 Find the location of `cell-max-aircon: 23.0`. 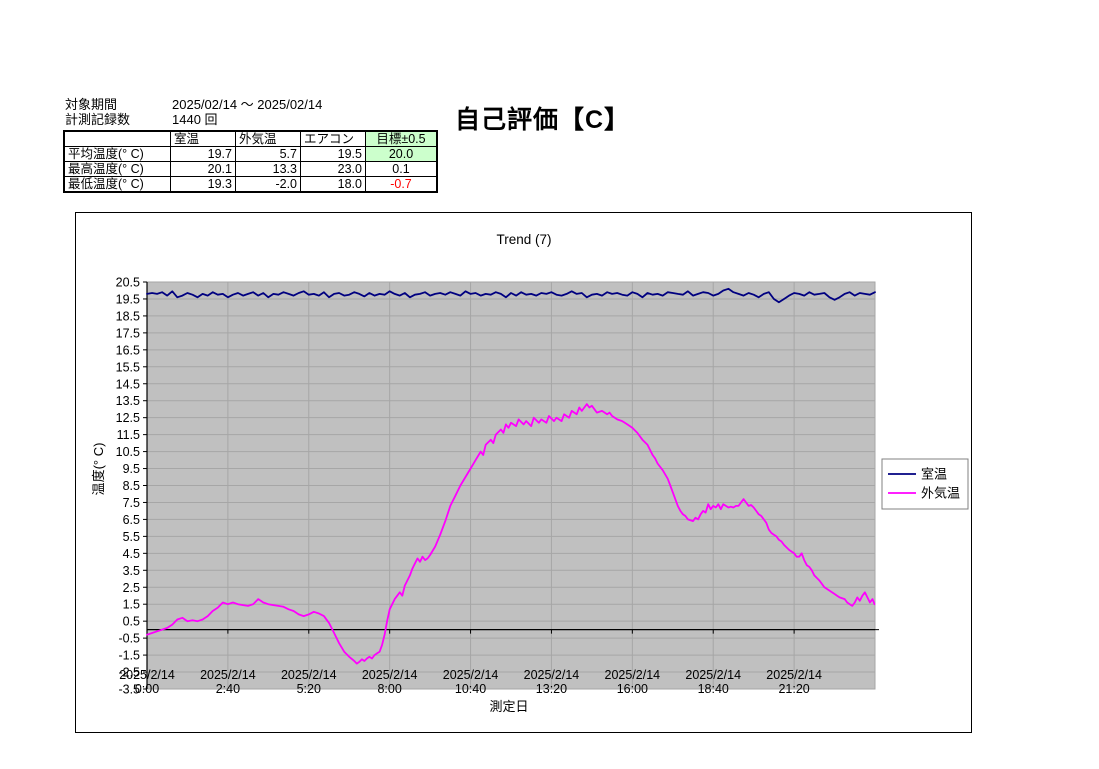

cell-max-aircon: 23.0 is located at coordinates (333, 169).